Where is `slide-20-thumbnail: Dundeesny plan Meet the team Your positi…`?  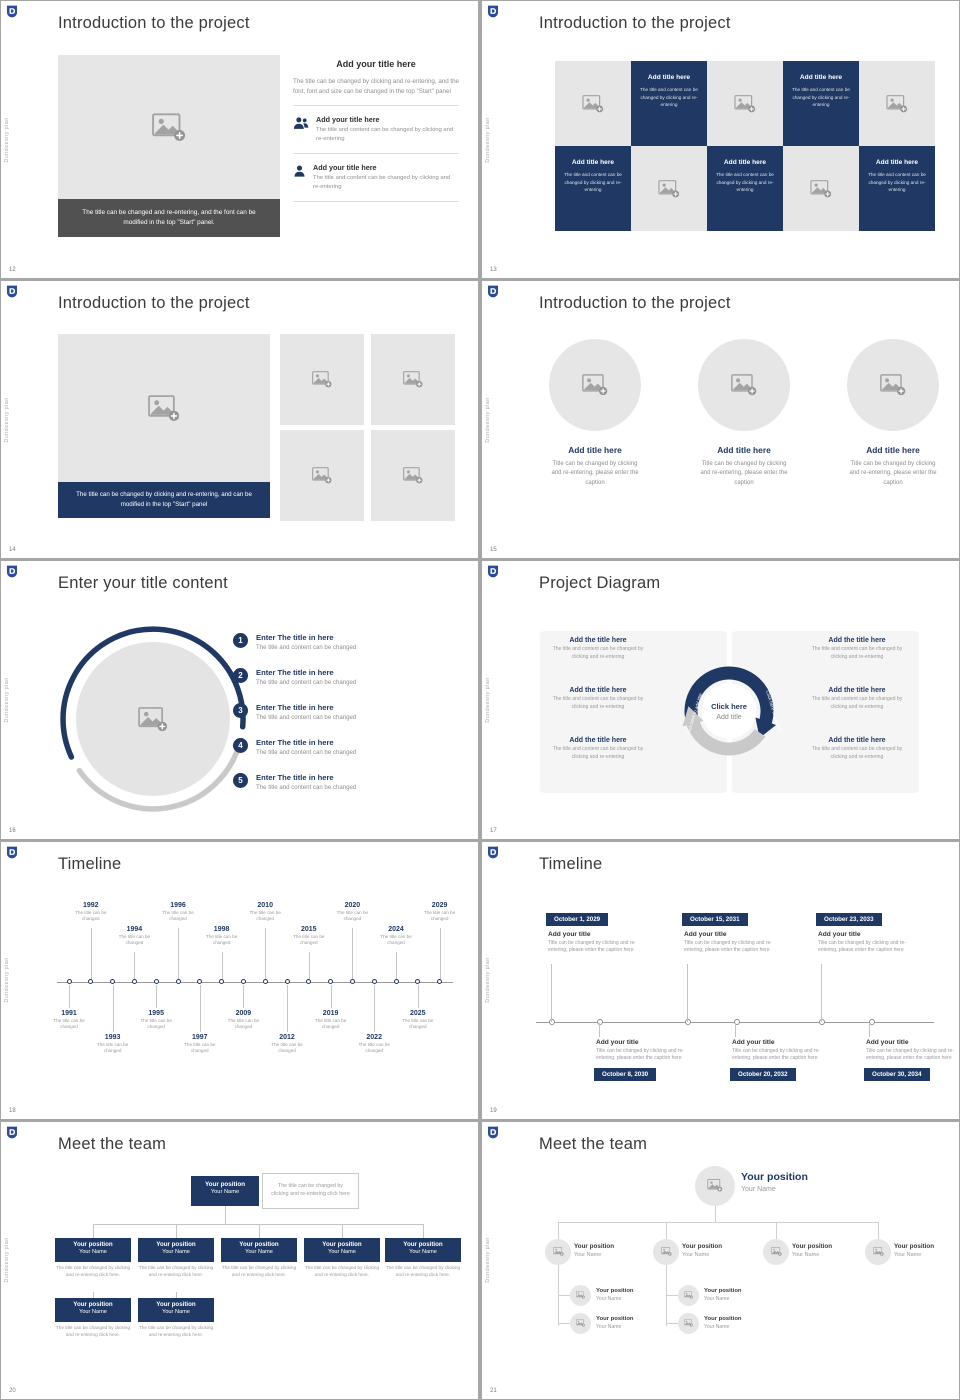
slide-20-thumbnail: Dundeesny plan Meet the team Your positi… is located at coordinates (239, 1260).